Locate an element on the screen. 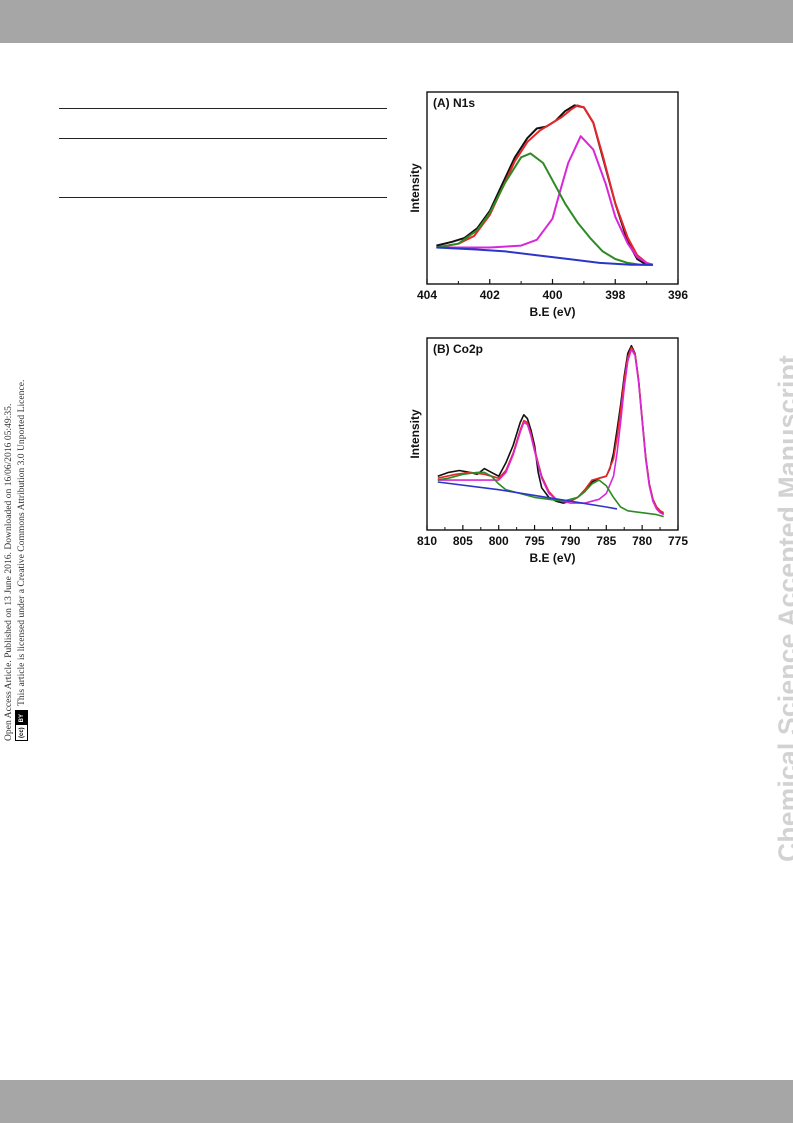 This screenshot has height=1123, width=793. x-tick-label: 805 is located at coordinates (463, 541).